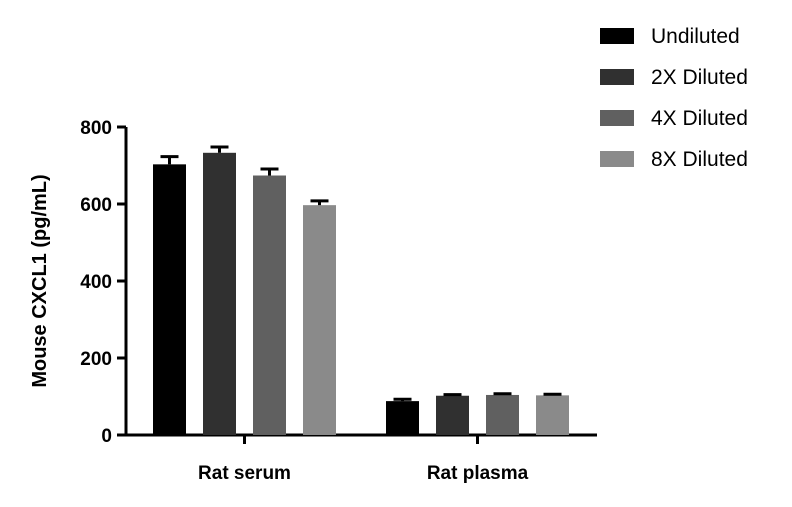 Image resolution: width=792 pixels, height=507 pixels. I want to click on legend-label: Undiluted, so click(695, 36).